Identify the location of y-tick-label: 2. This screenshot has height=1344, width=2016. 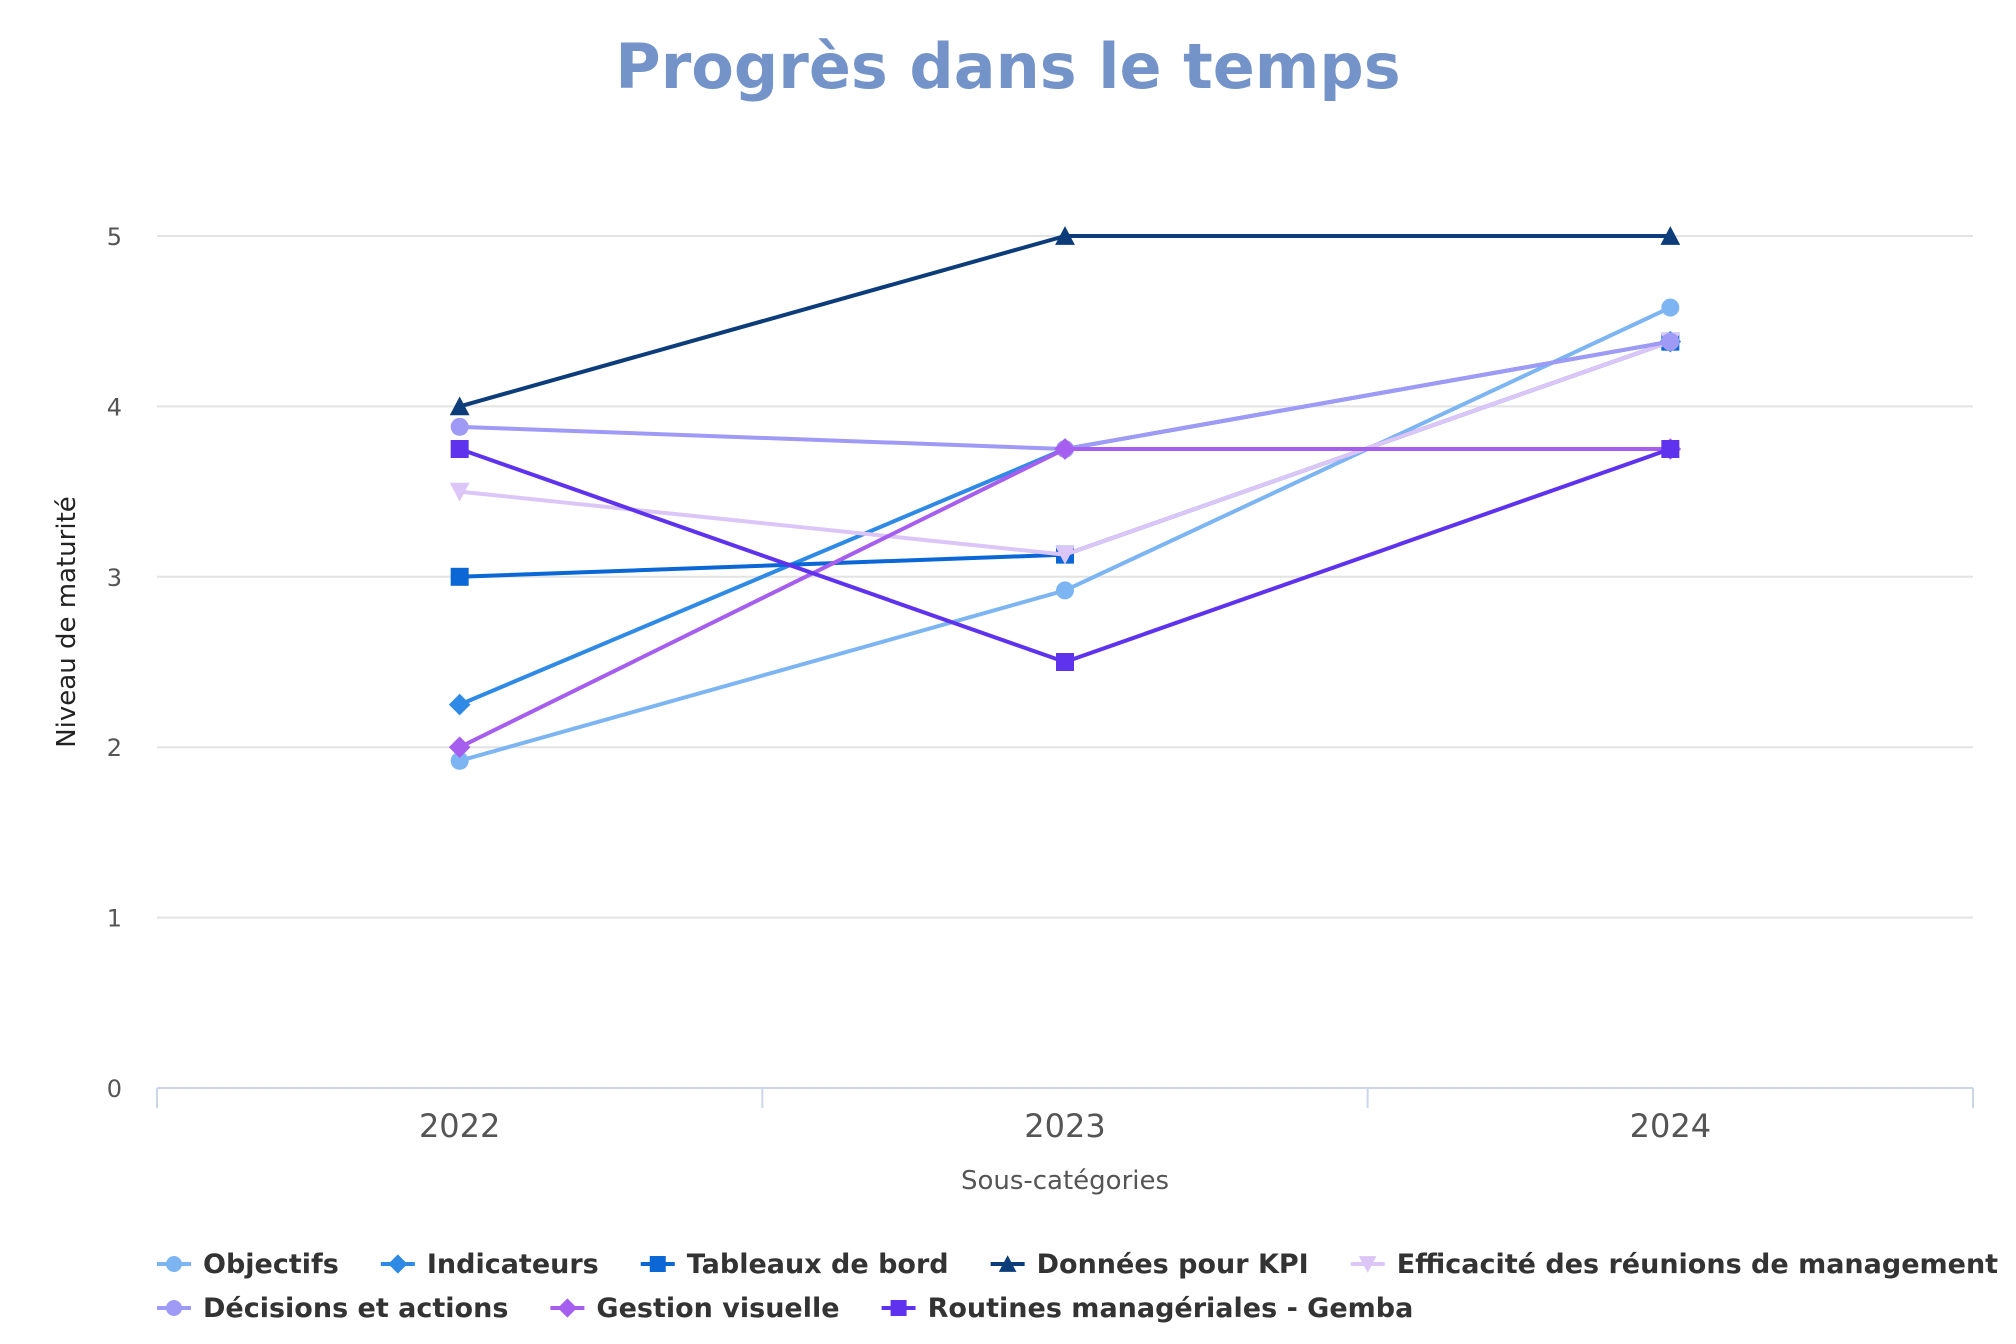
(114, 748).